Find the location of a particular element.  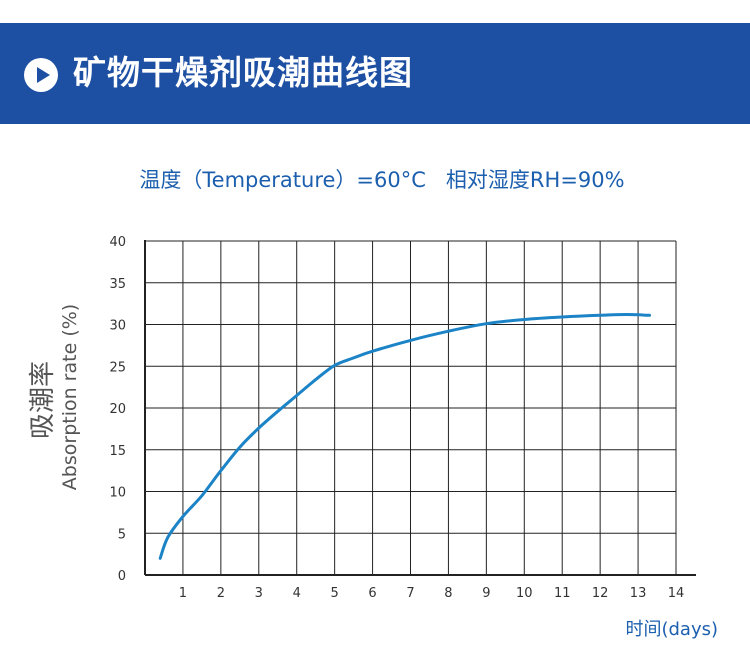

x-tick-label: 6 is located at coordinates (372, 593).